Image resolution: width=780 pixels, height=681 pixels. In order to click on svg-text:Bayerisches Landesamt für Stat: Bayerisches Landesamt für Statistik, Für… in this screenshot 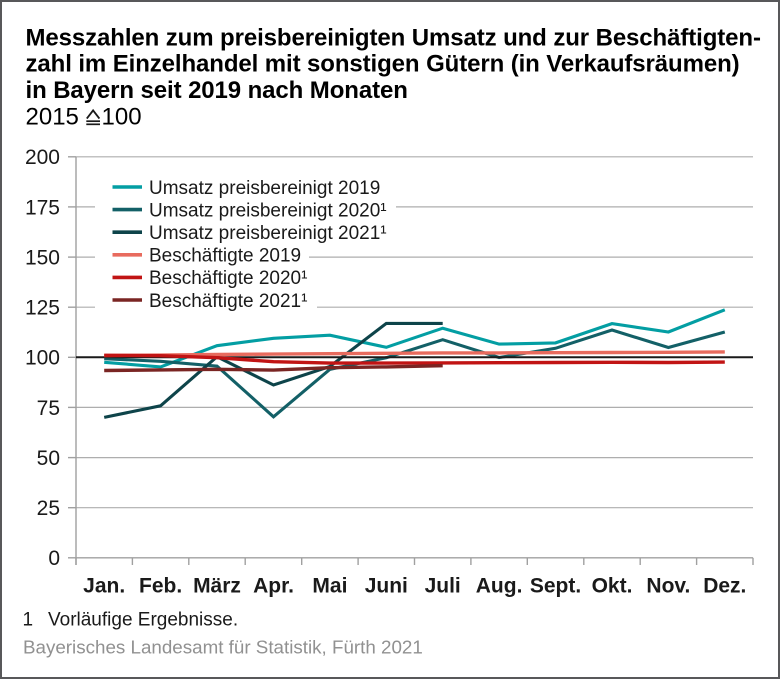, I will do `click(223, 647)`.